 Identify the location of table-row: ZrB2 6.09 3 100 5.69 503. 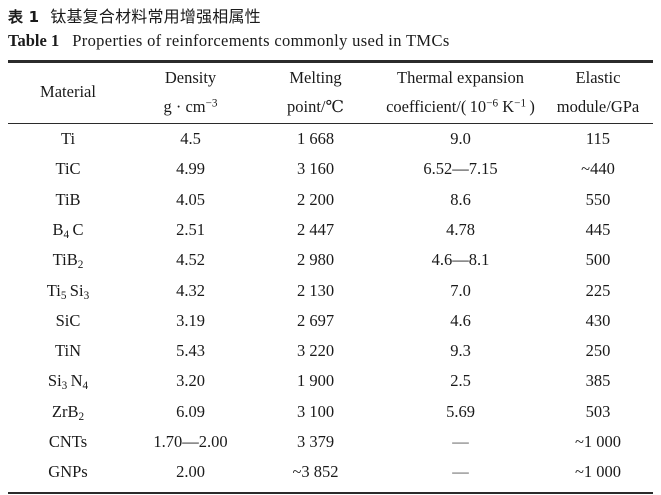
(330, 412).